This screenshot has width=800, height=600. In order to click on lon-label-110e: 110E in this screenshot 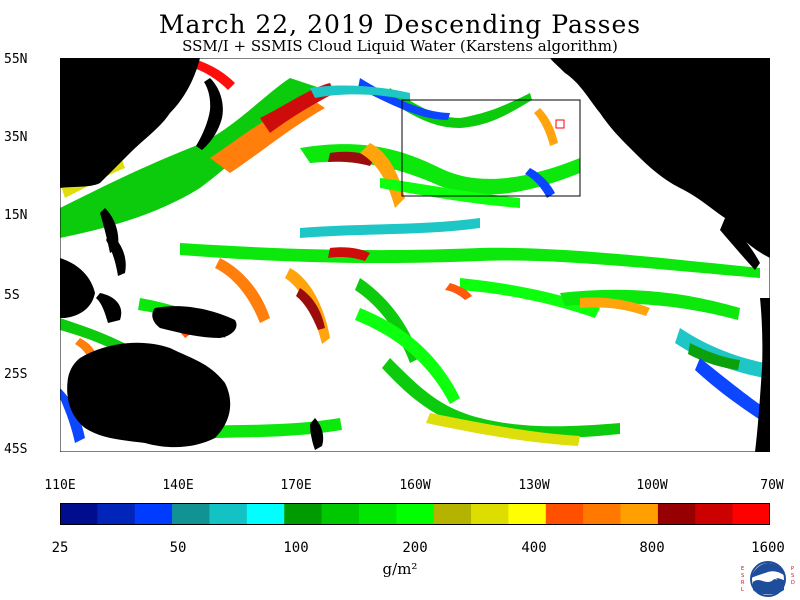, I will do `click(60, 485)`.